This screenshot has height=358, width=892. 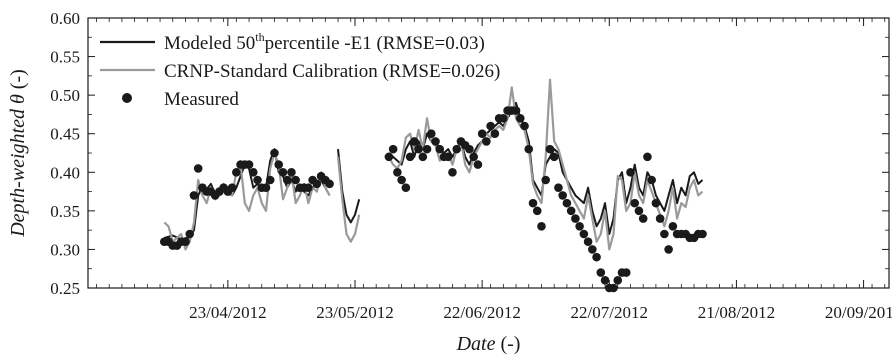 I want to click on legend-entry-label: Measured, so click(x=201, y=99).